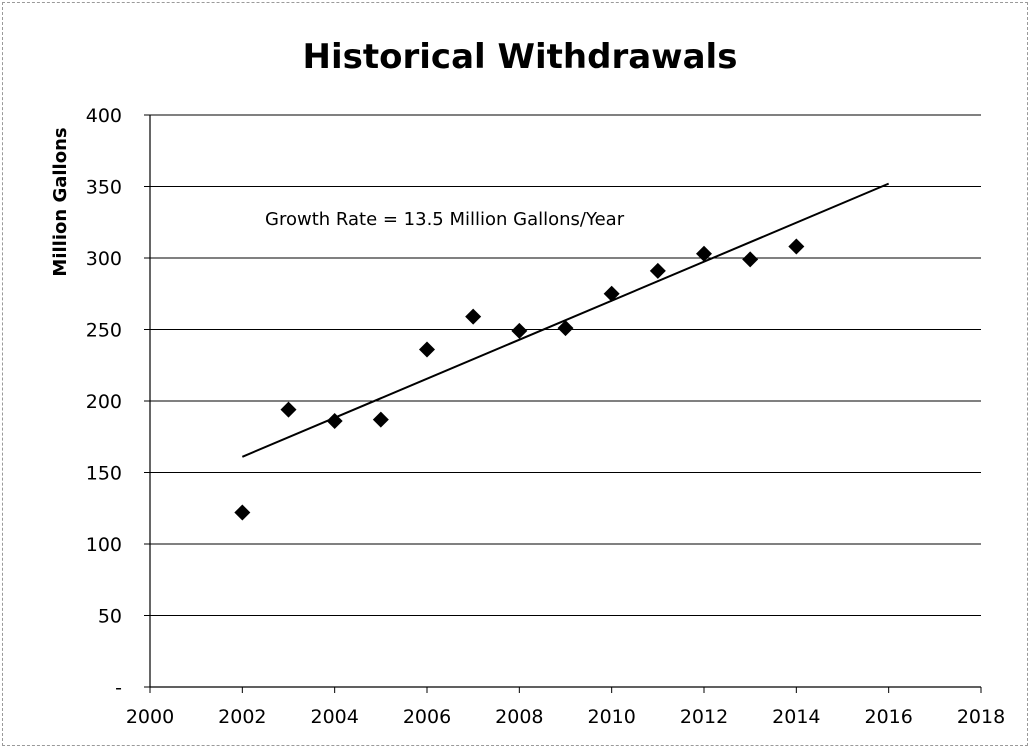  What do you see at coordinates (445, 219) in the screenshot?
I see `growth-rate-annotation: Growth Rate = 13.5 Million Gallons/Year` at bounding box center [445, 219].